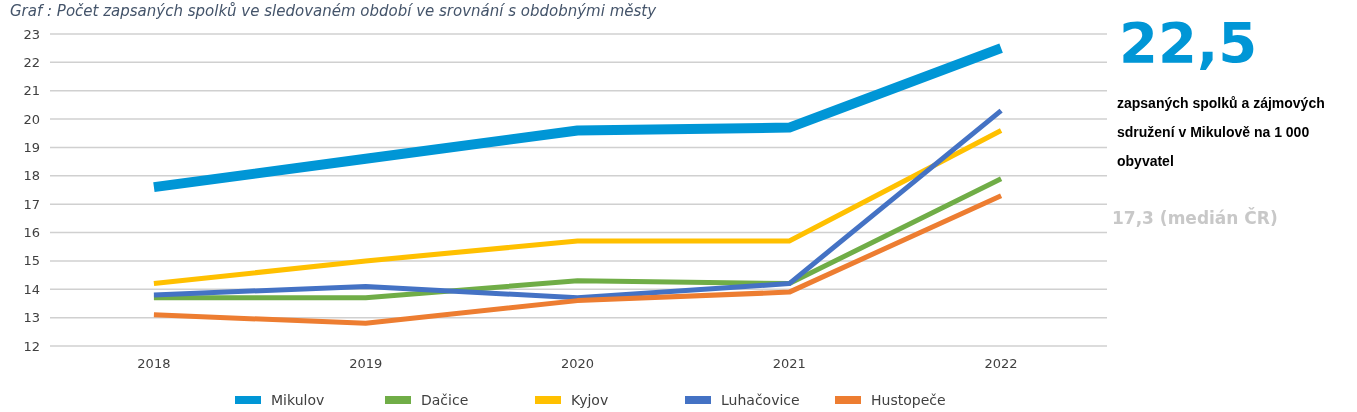 This screenshot has width=1357, height=412. Describe the element at coordinates (31, 204) in the screenshot. I see `y-tick-label: 17` at that location.